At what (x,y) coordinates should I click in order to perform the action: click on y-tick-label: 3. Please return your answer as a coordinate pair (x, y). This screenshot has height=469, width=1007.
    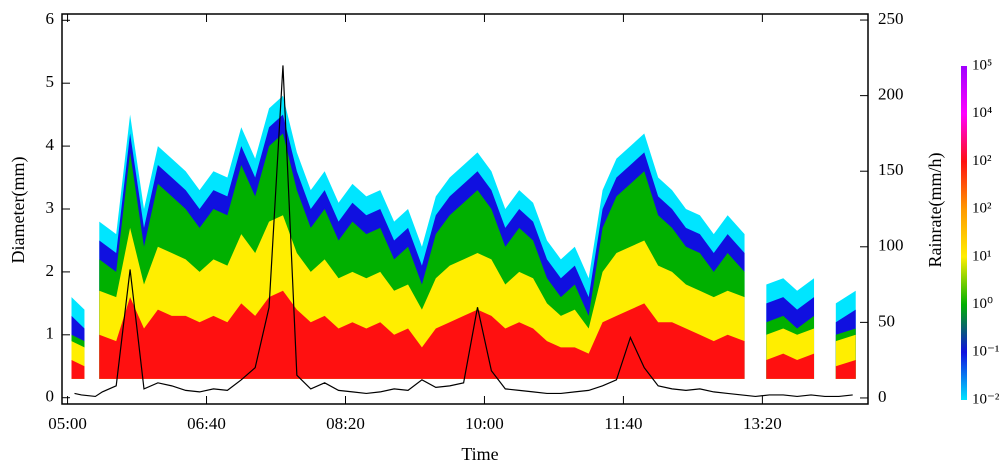
    Looking at the image, I should click on (50, 207).